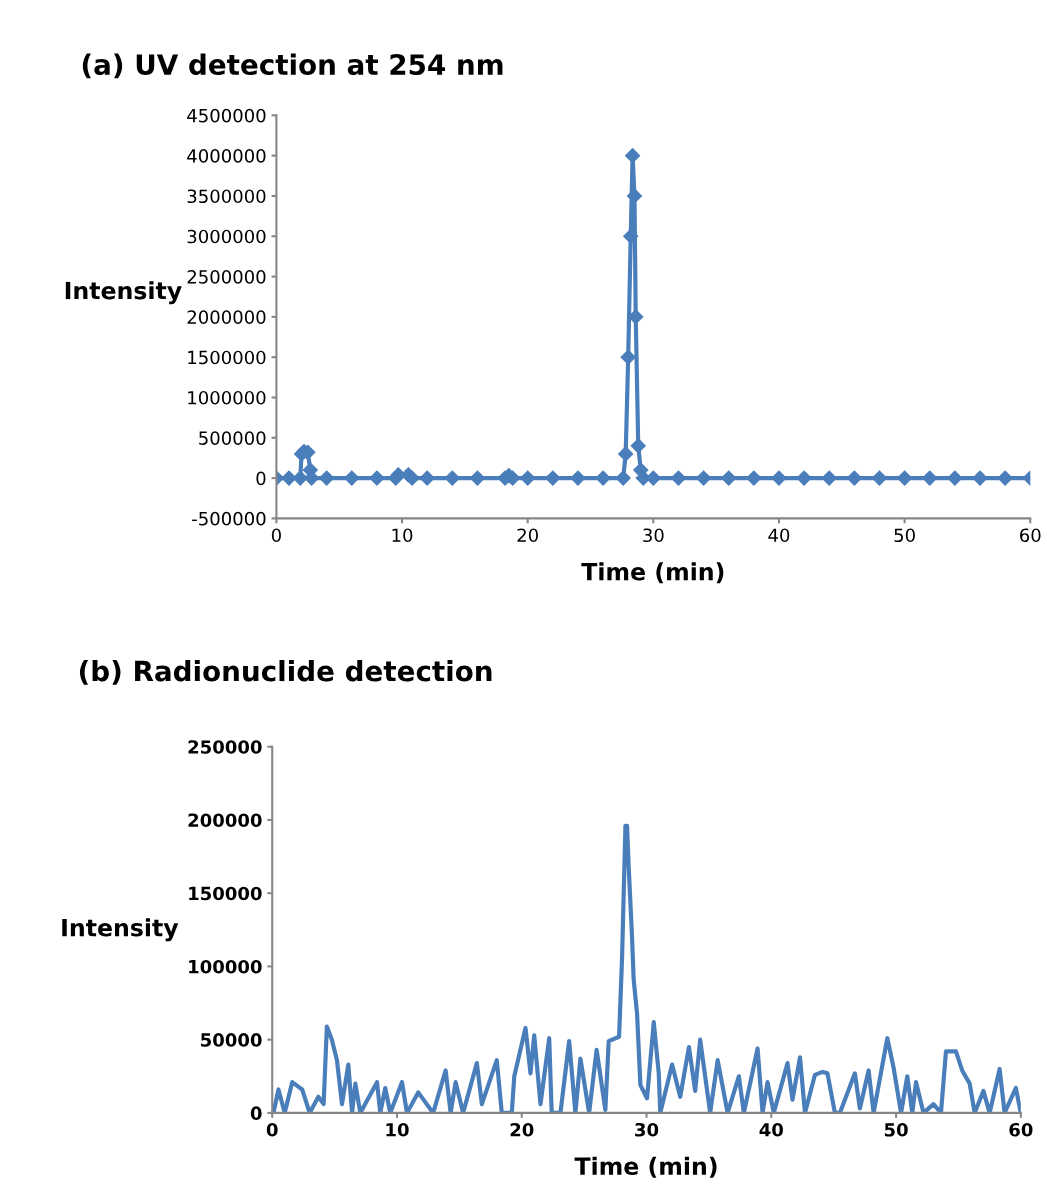  What do you see at coordinates (229, 518) in the screenshot?
I see `y-tick-label: -500000` at bounding box center [229, 518].